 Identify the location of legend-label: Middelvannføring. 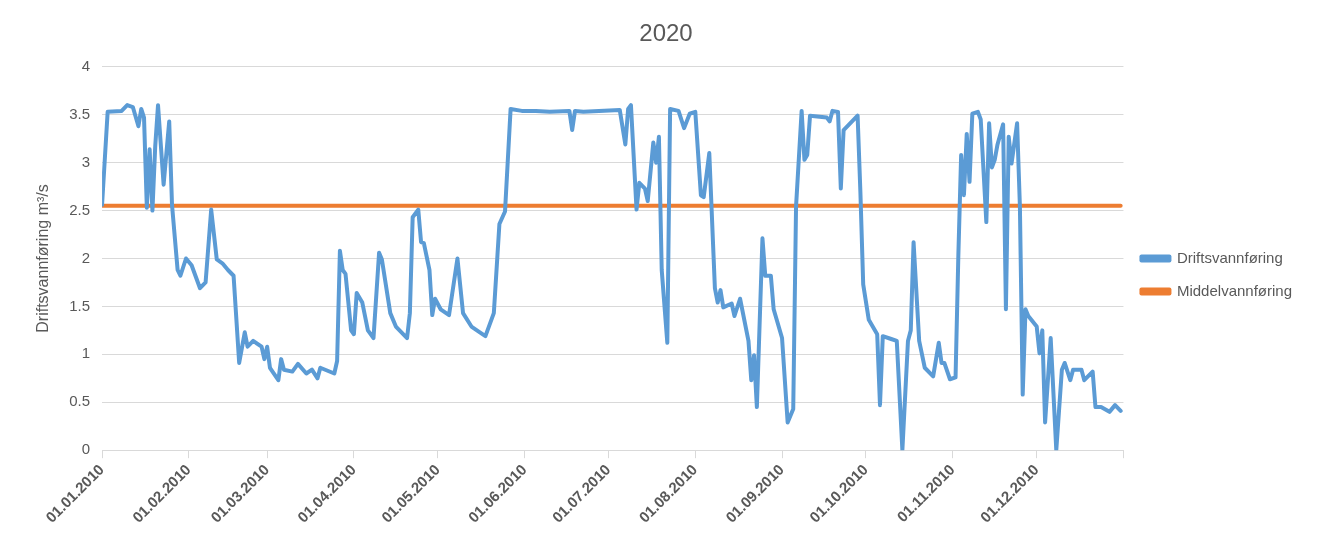
(1234, 290).